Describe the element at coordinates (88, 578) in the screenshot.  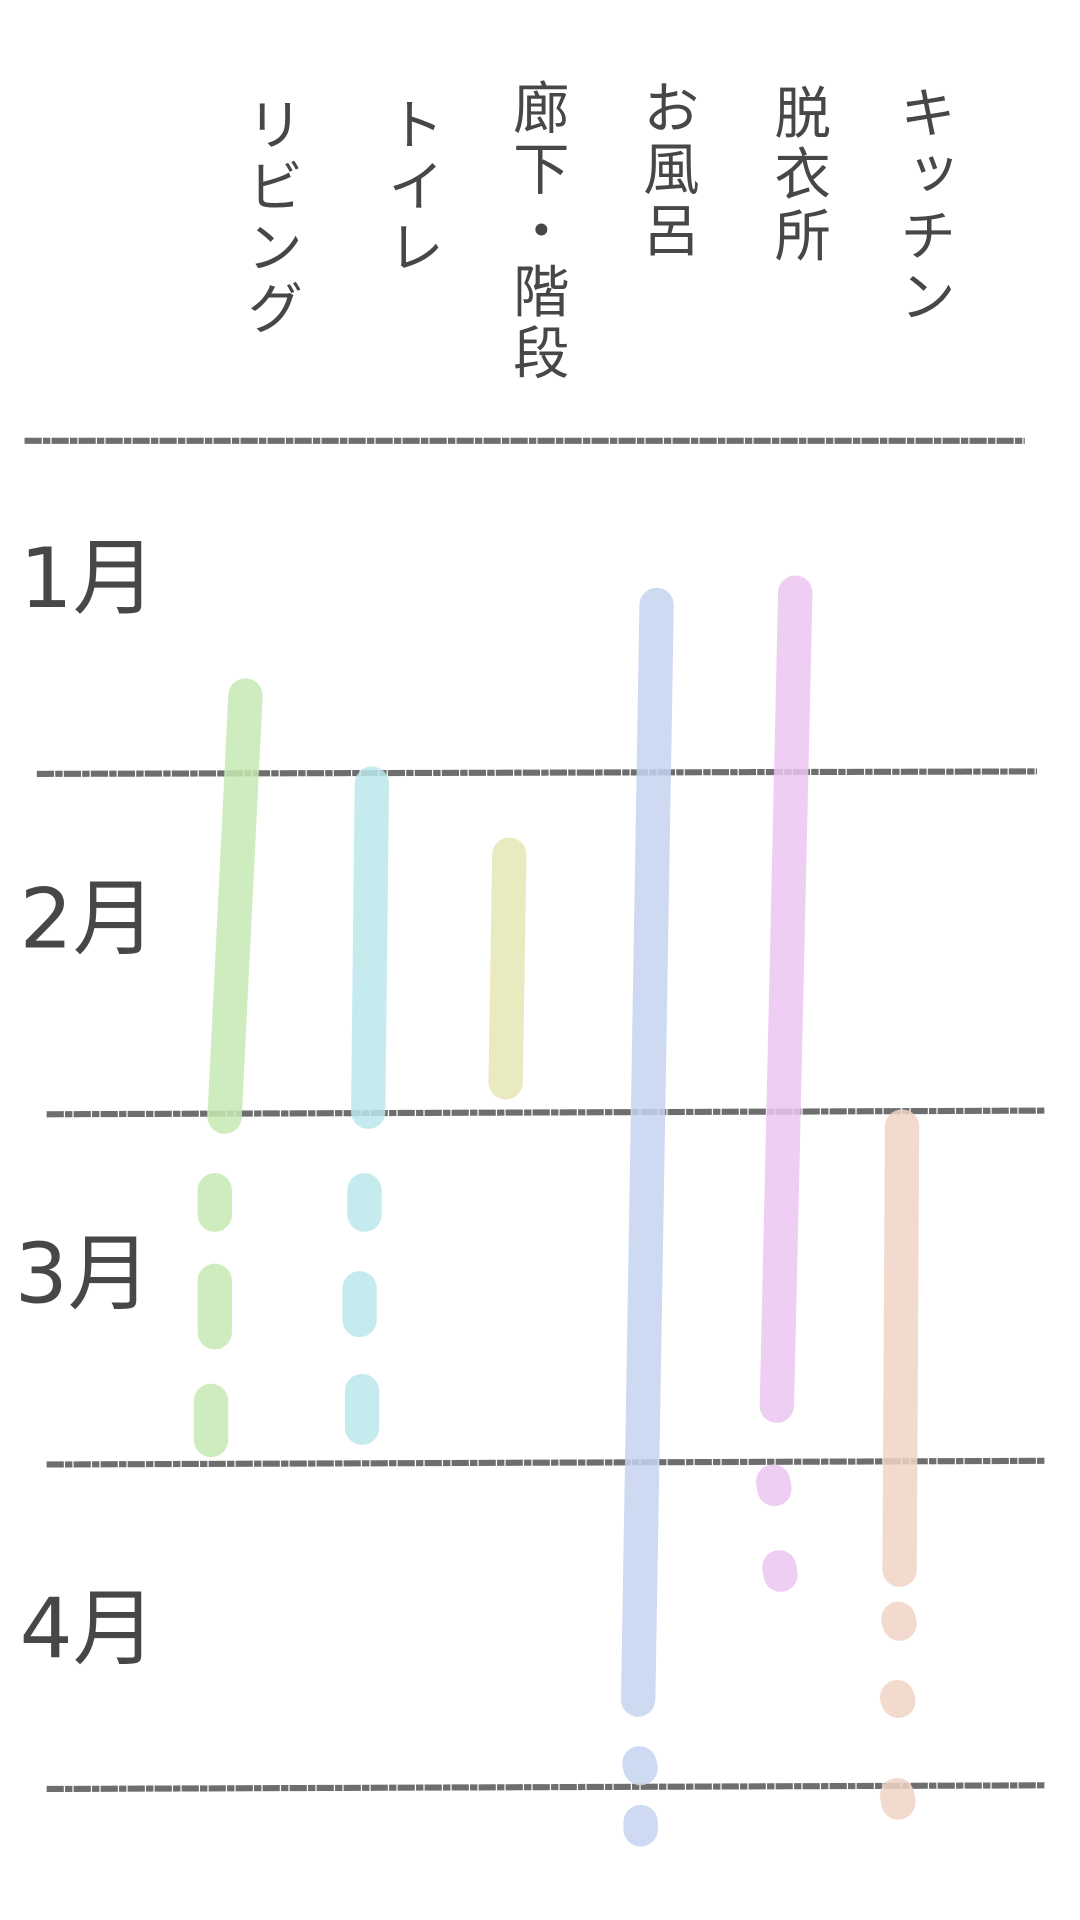
I see `month-label: 1月` at that location.